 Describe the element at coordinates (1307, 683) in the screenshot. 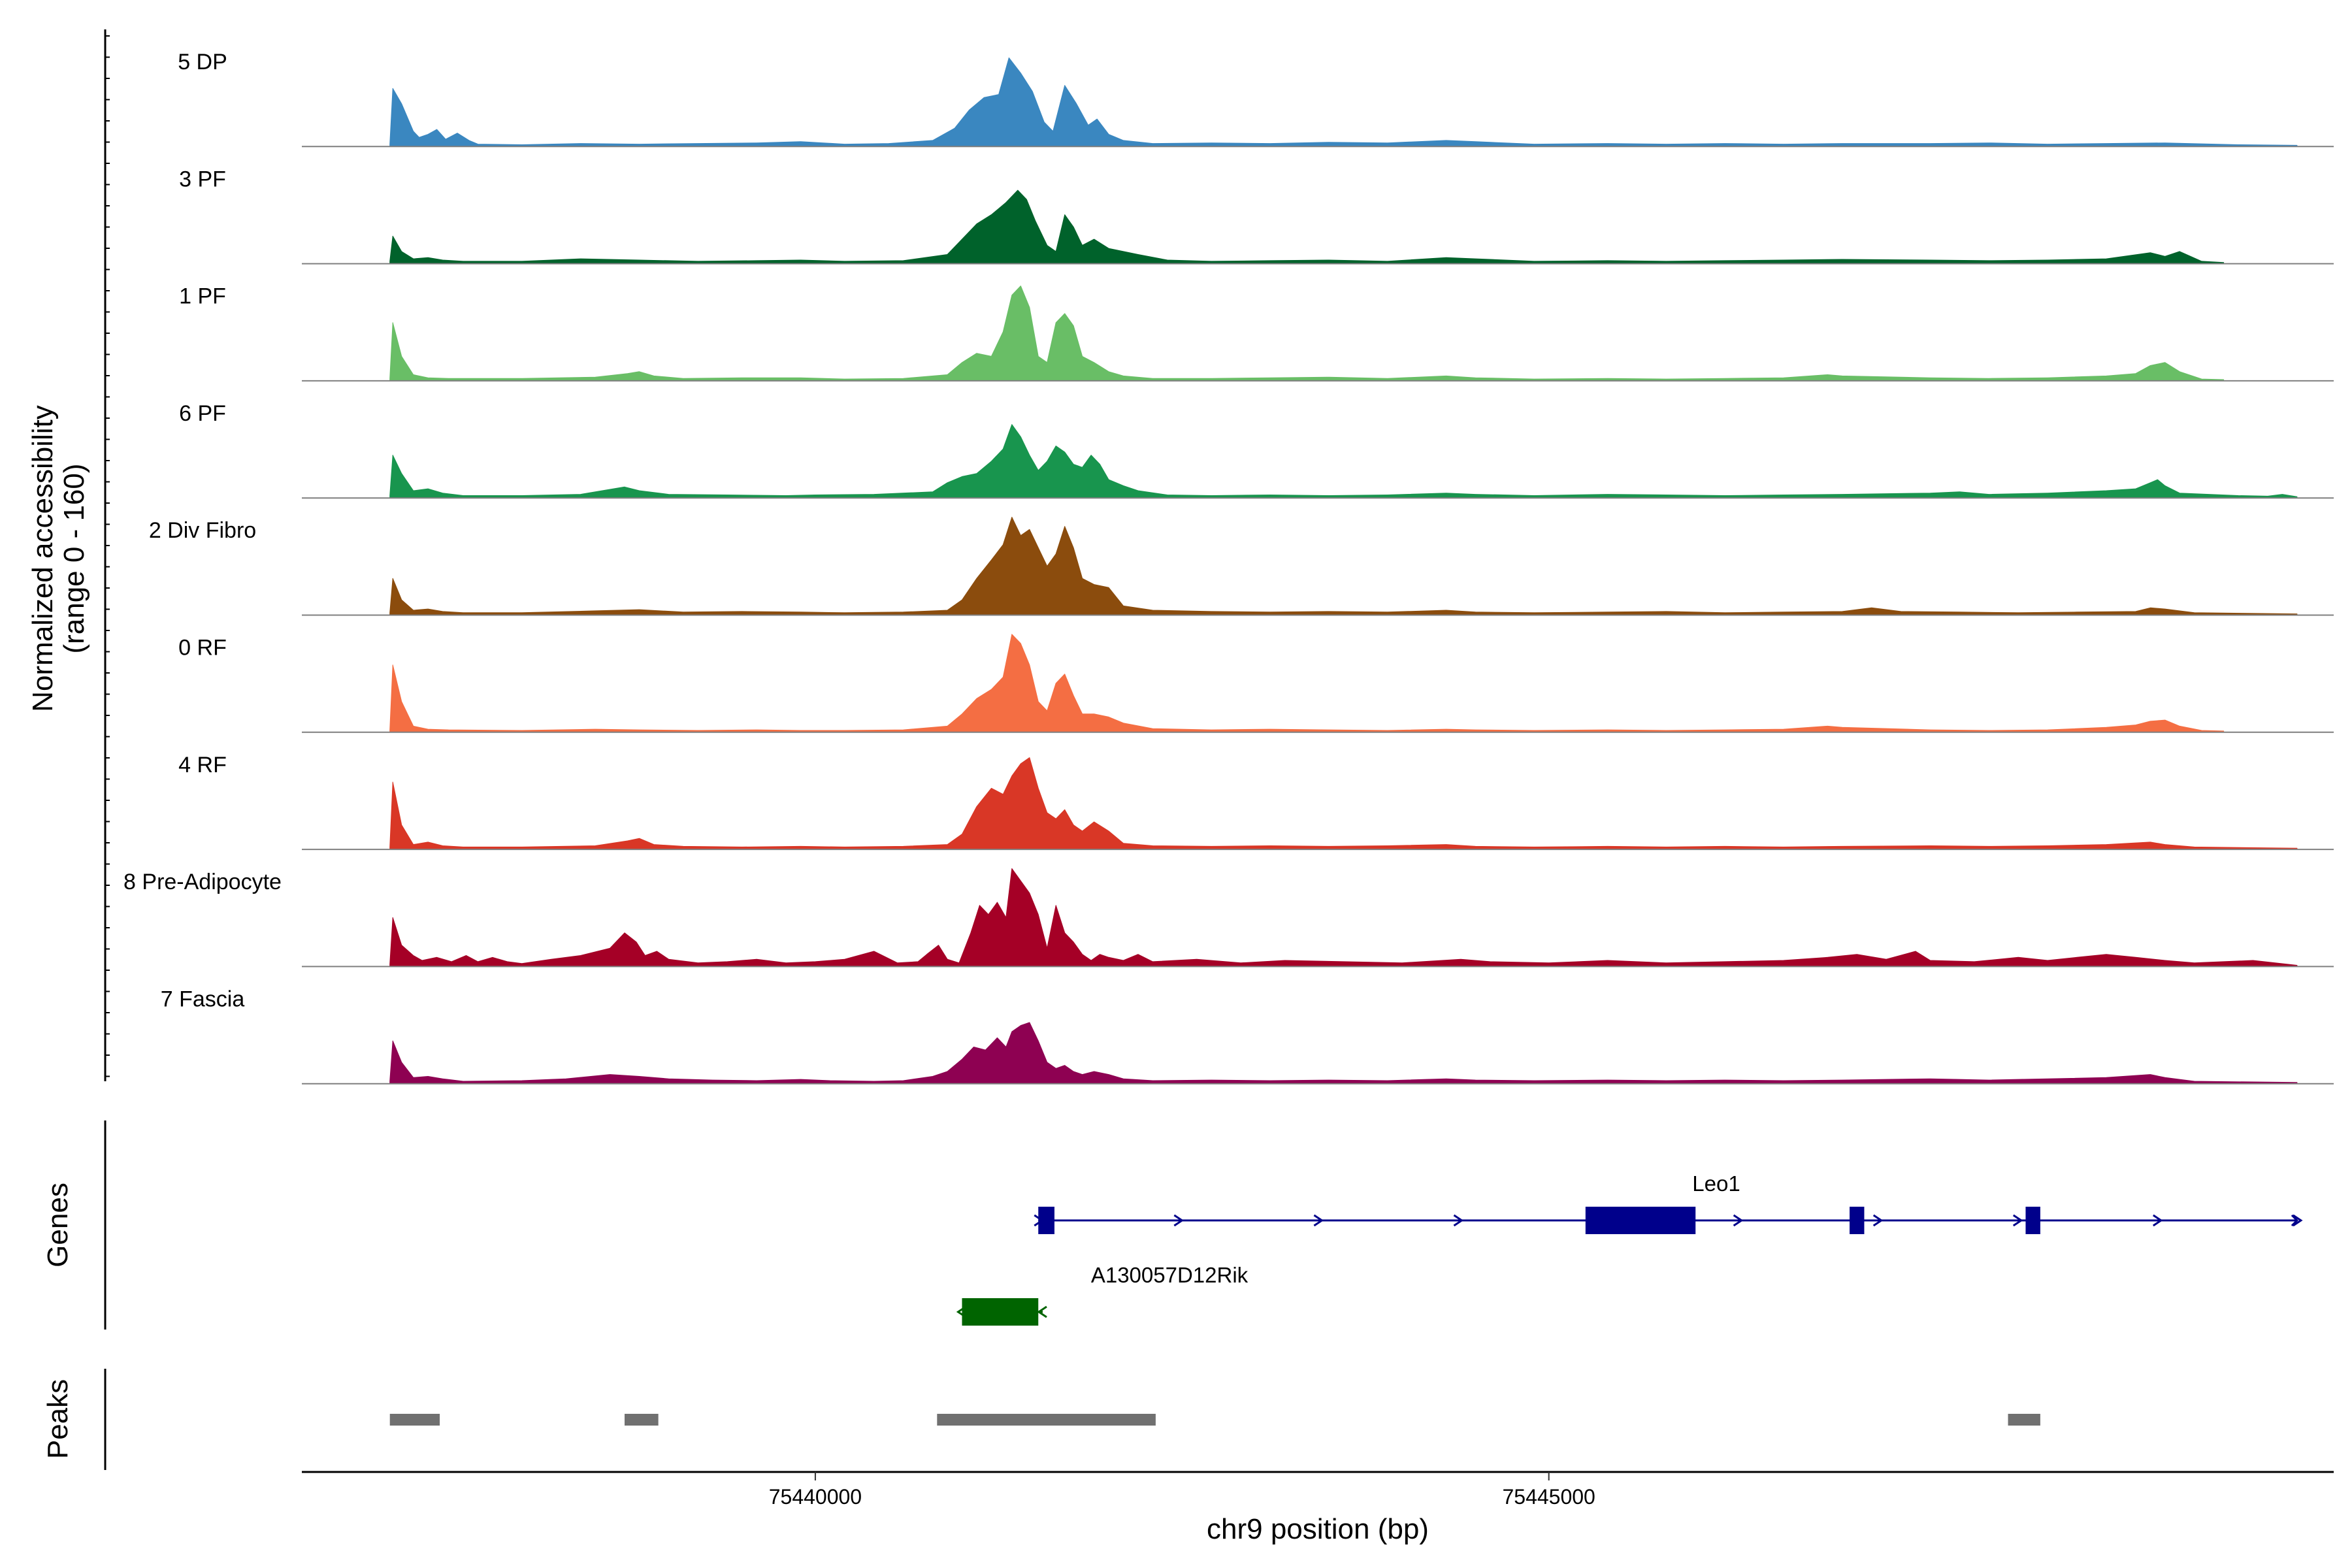

I see `coverage-area-0-rf` at that location.